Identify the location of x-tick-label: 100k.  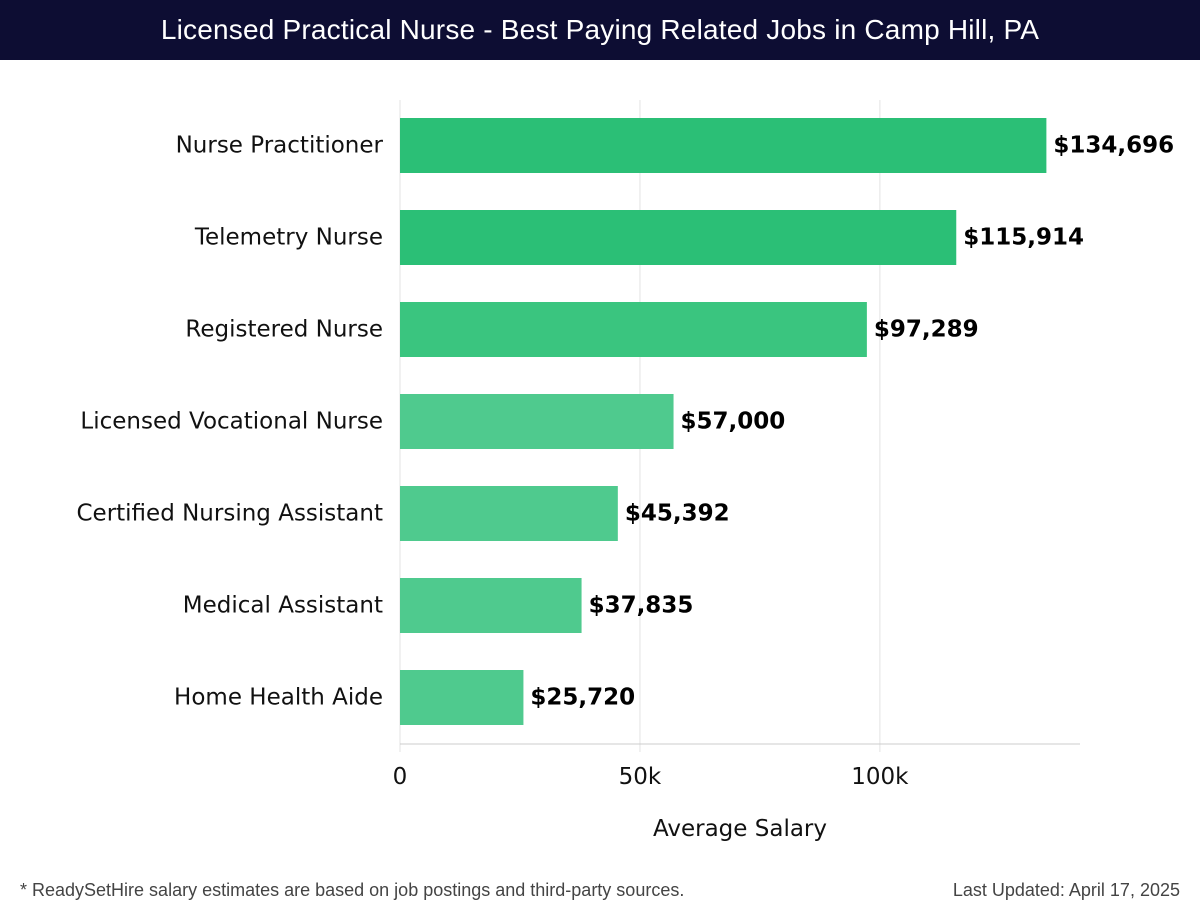
(880, 777).